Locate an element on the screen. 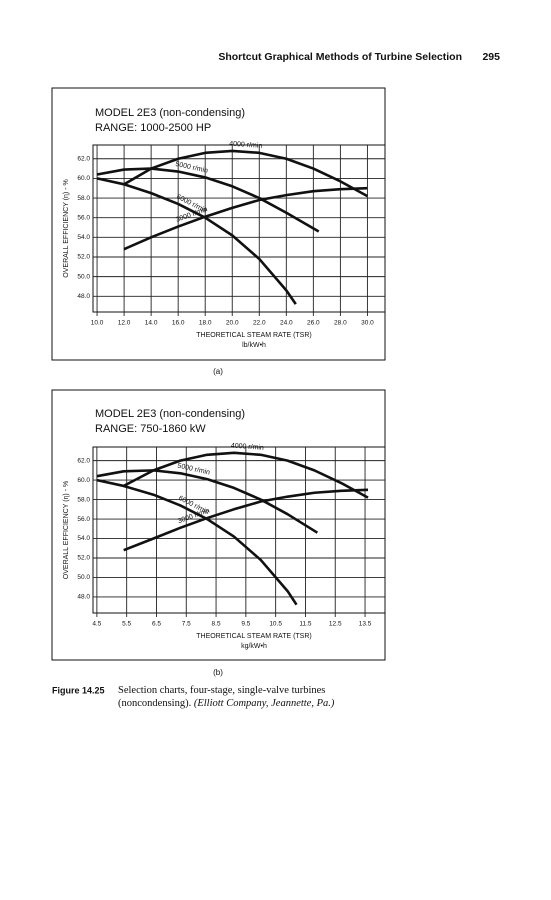 This screenshot has width=551, height=900. caption-source: (Elliott Company, Jeannette, Pa.) is located at coordinates (264, 703).